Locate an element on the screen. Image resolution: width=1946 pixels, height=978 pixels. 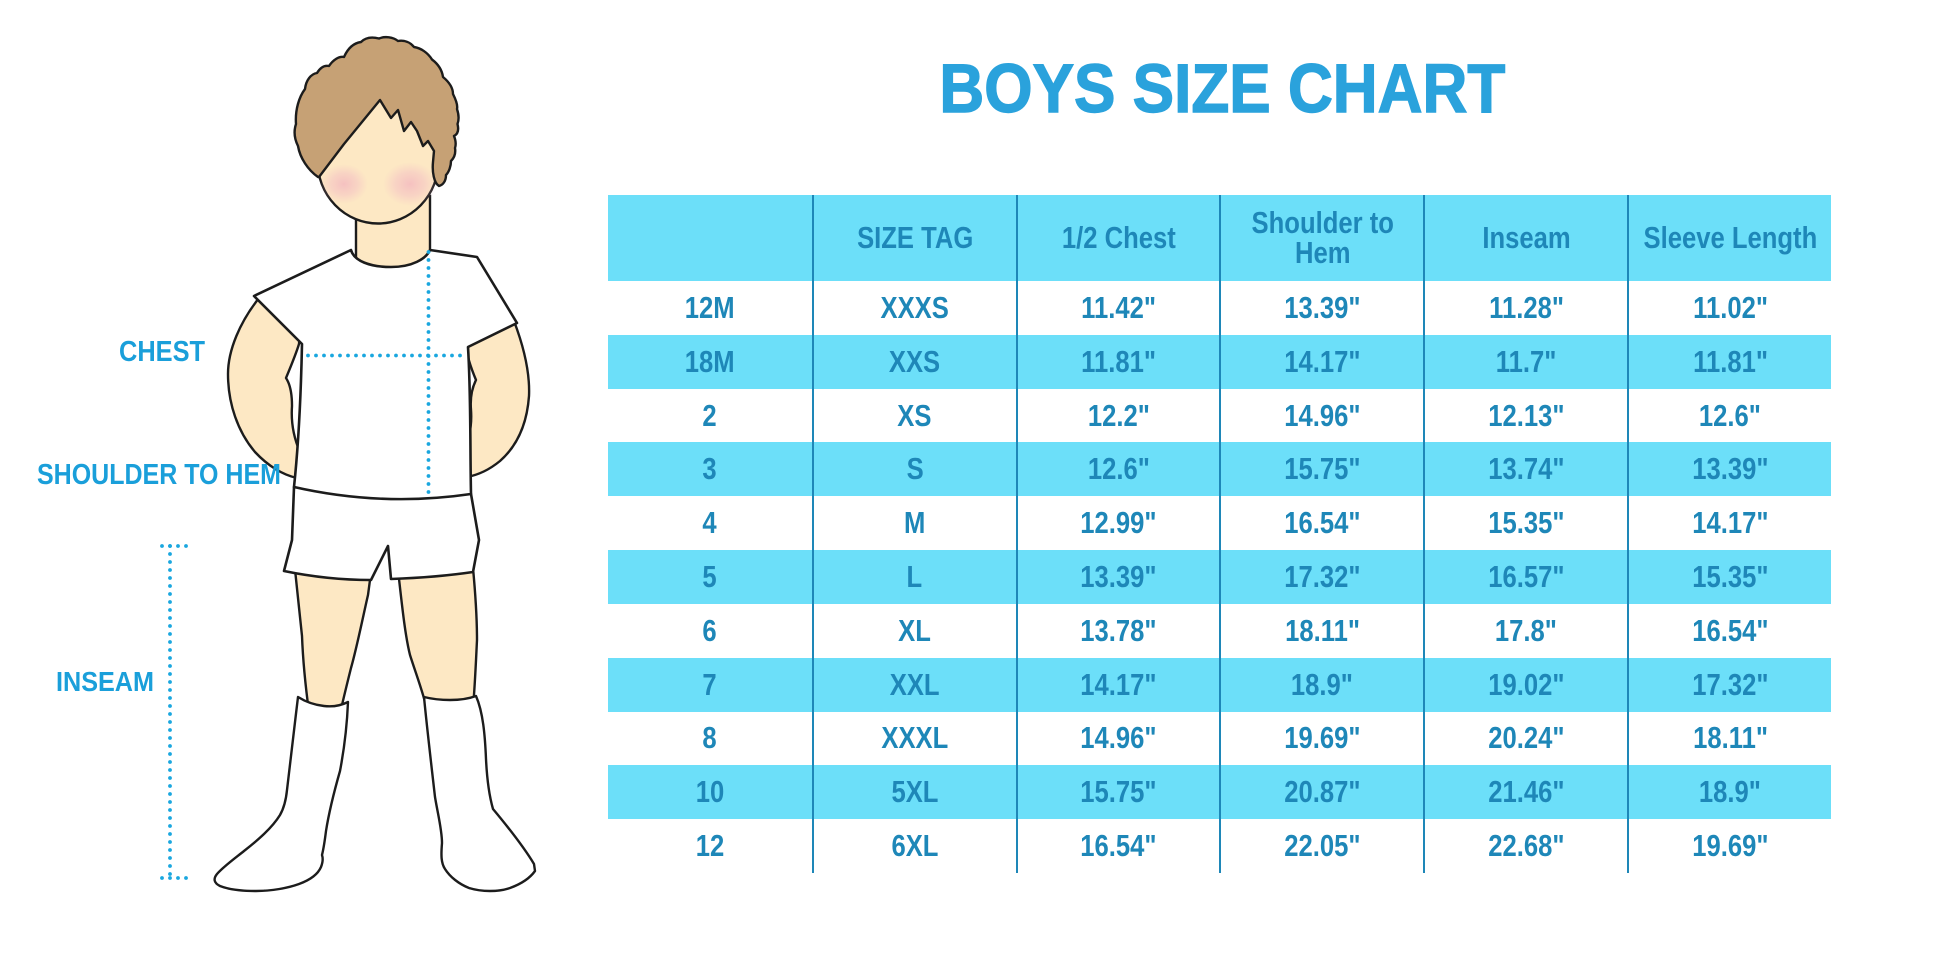
svg-text: INSEAM is located at coordinates (105, 681).